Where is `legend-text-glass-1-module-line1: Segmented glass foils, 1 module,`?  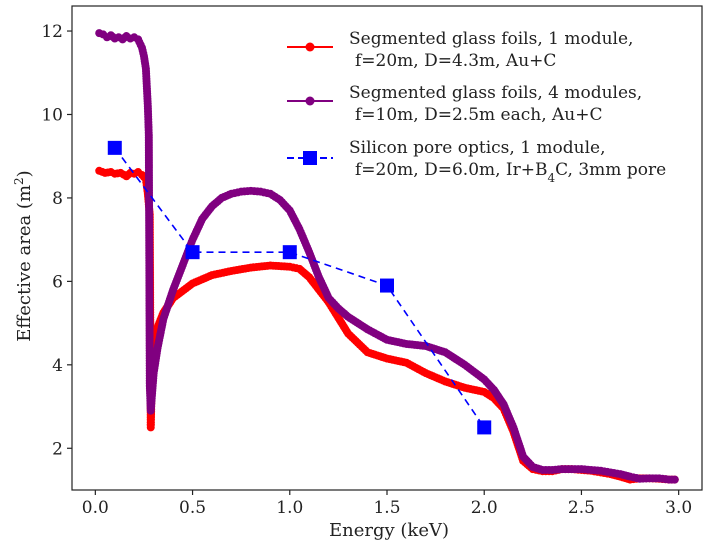 legend-text-glass-1-module-line1: Segmented glass foils, 1 module, is located at coordinates (491, 39).